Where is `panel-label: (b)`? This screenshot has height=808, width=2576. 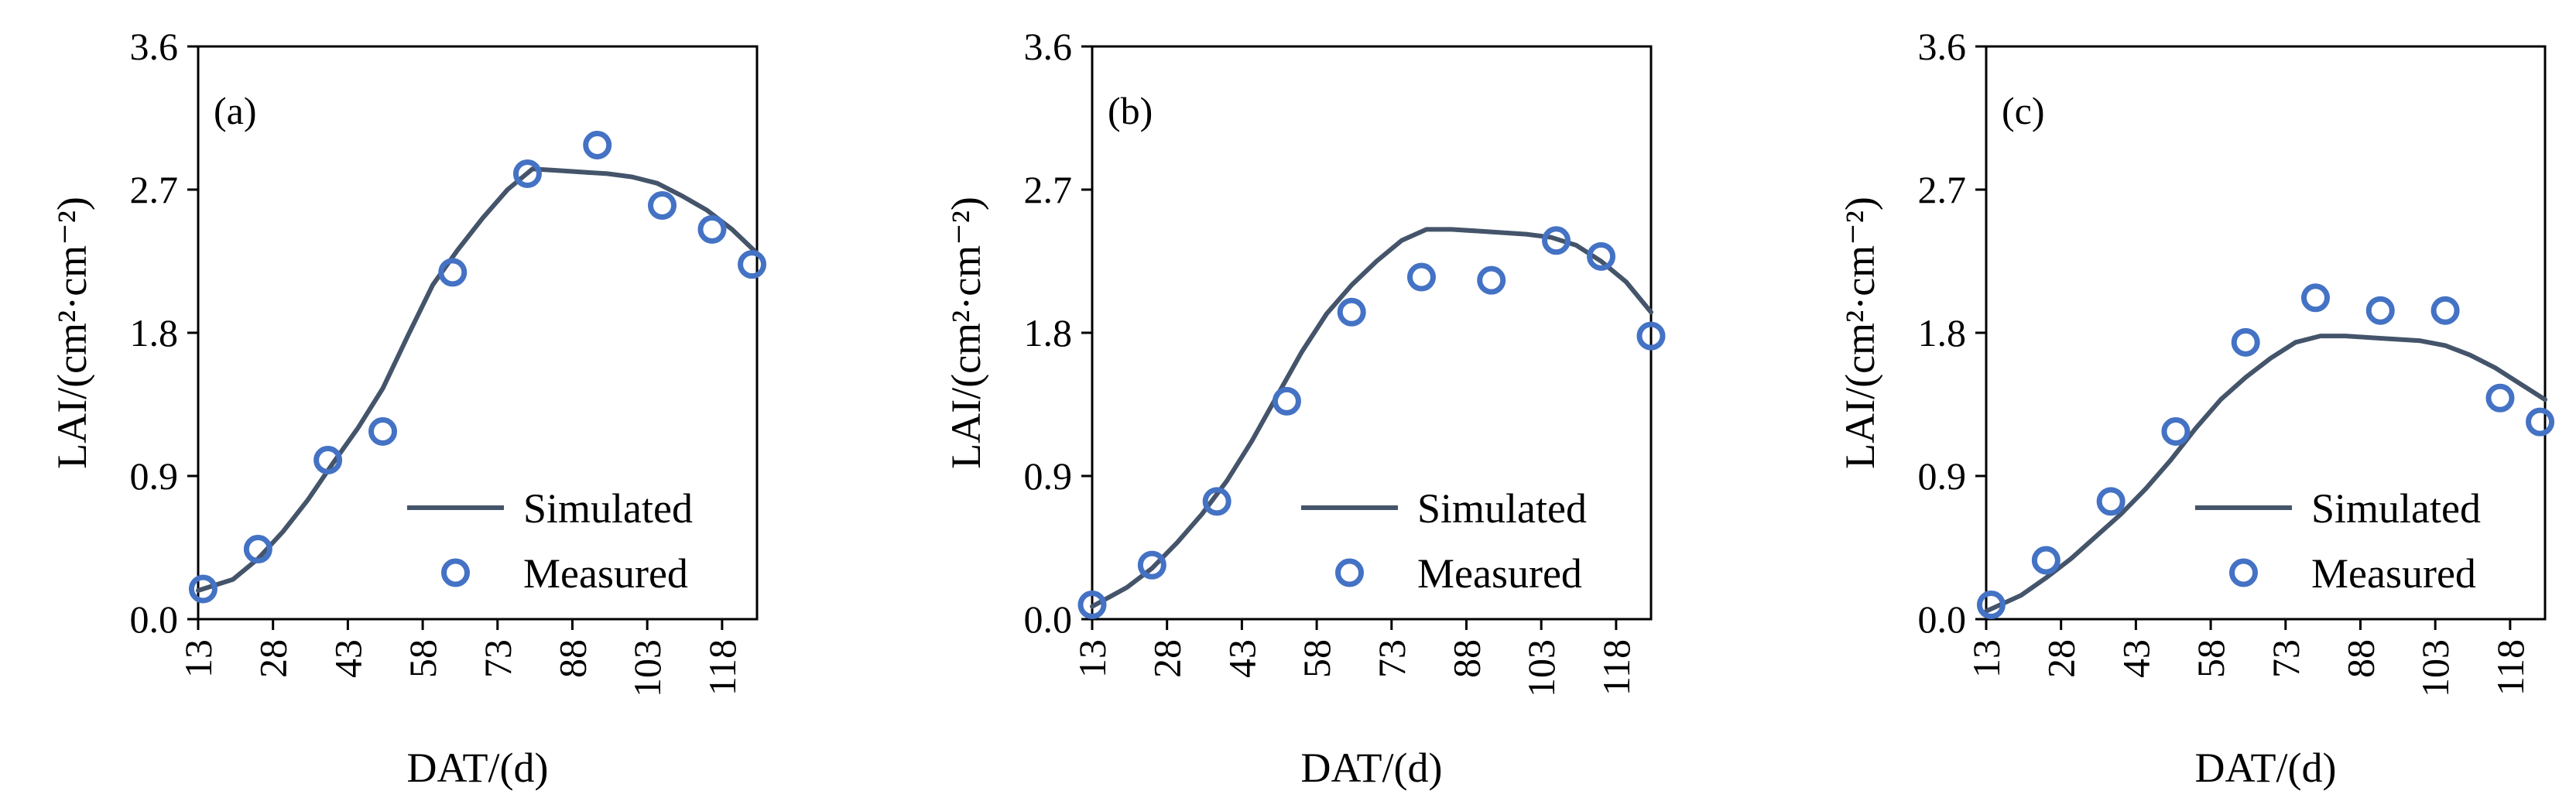 panel-label: (b) is located at coordinates (1130, 111).